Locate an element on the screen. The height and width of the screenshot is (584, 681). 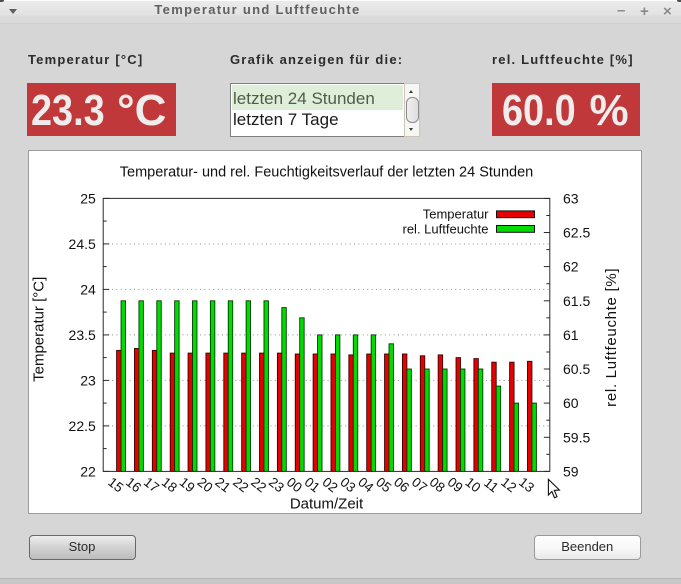
svg-text: 09 is located at coordinates (455, 484).